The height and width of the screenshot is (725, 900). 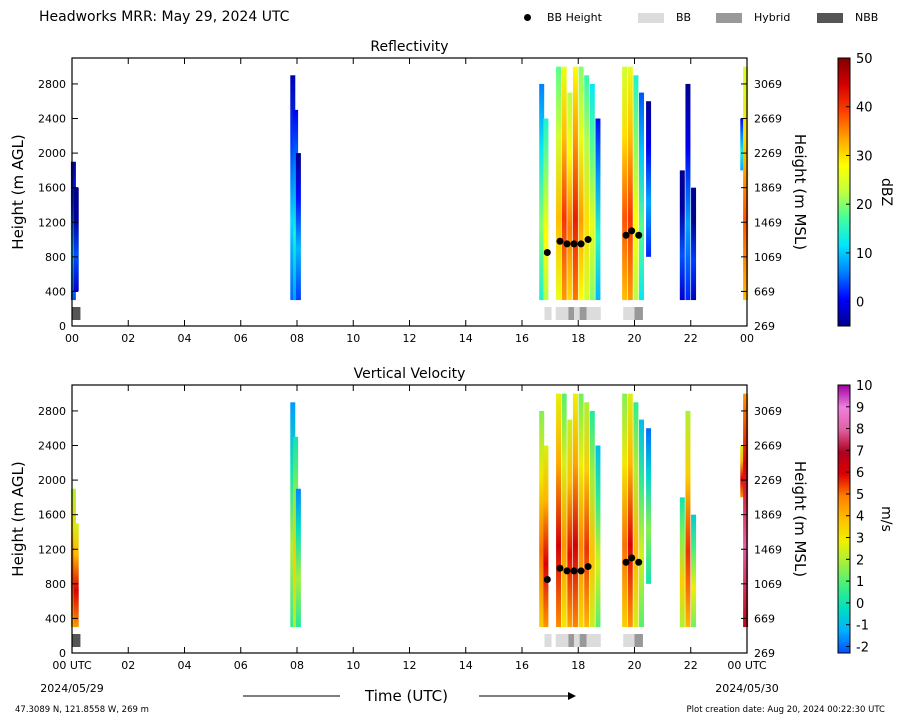 What do you see at coordinates (768, 480) in the screenshot?
I see `y2-tick-label: 2269` at bounding box center [768, 480].